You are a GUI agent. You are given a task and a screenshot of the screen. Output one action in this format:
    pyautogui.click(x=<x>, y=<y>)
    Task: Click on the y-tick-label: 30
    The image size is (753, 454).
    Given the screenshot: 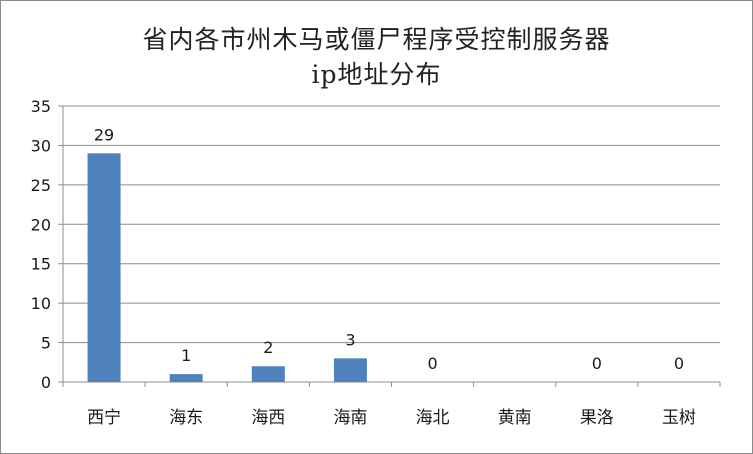 What is the action you would take?
    pyautogui.click(x=41, y=145)
    